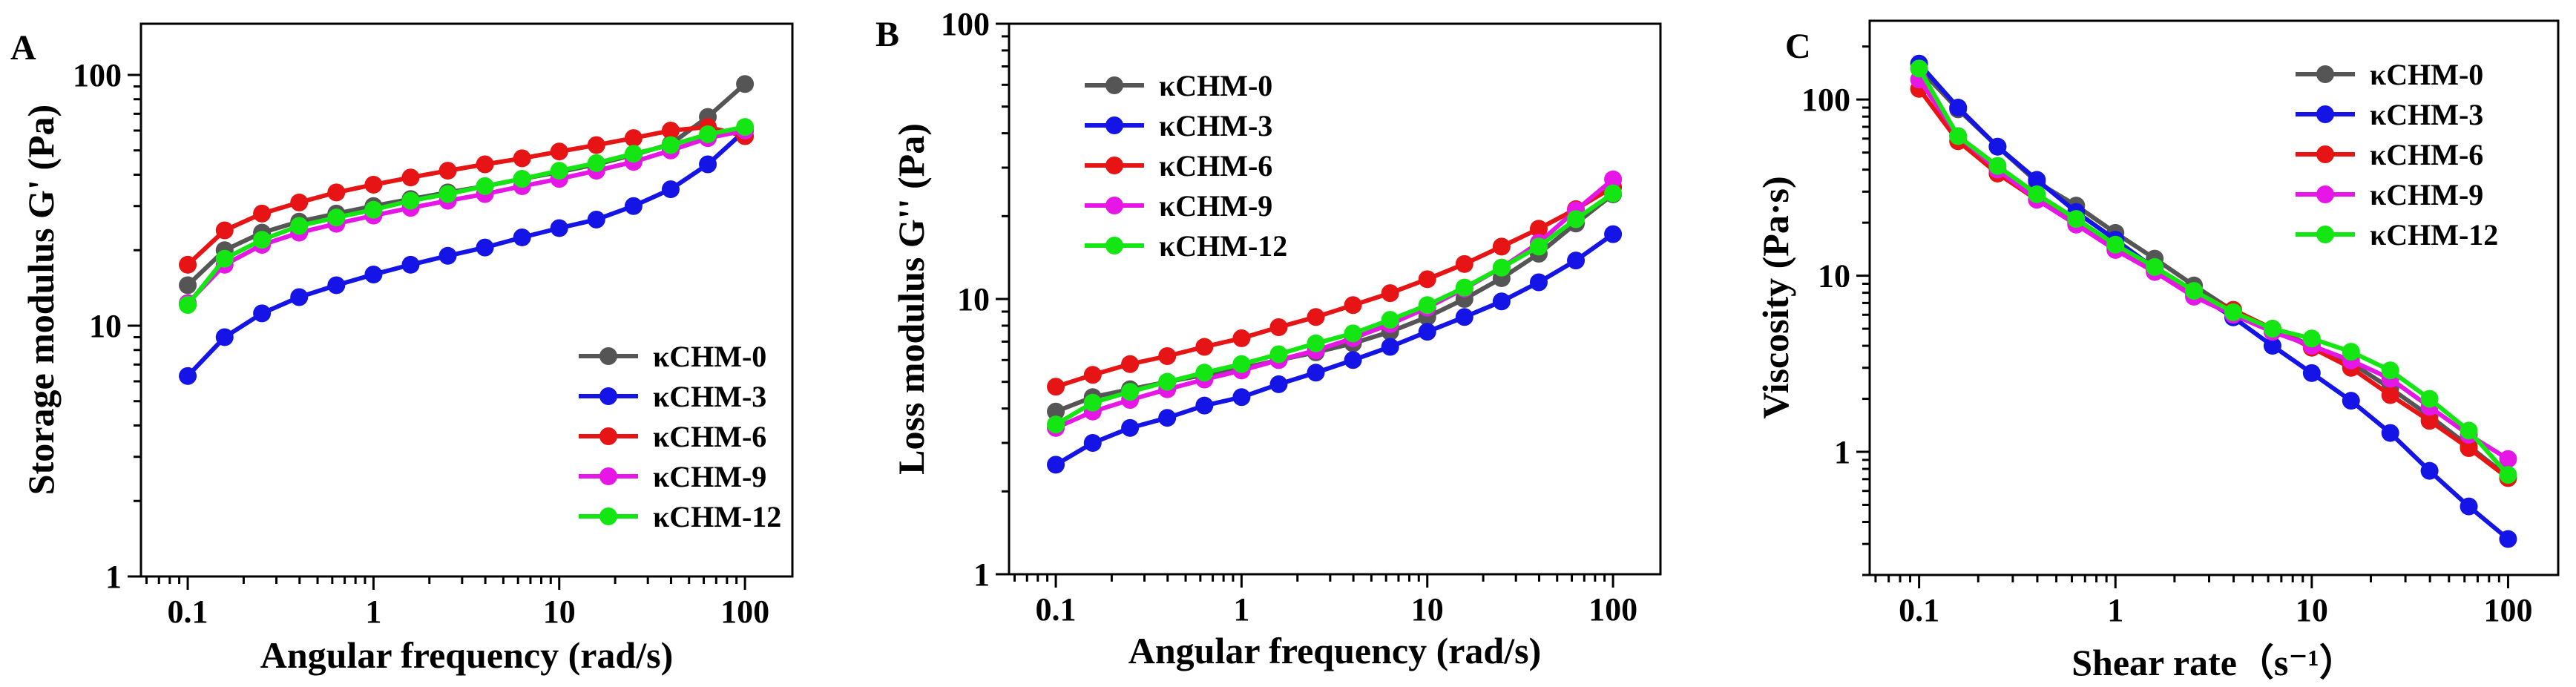  I want to click on c-legend-item: κCHM-0, so click(2389, 74).